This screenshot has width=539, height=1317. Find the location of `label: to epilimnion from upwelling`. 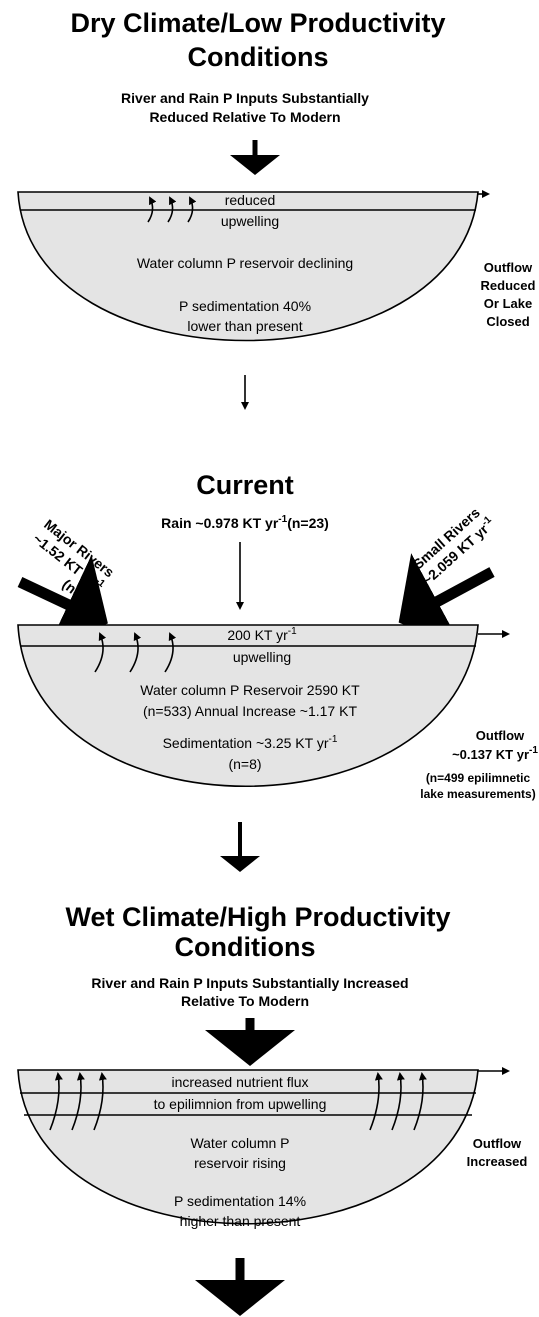

label: to epilimnion from upwelling is located at coordinates (240, 1104).